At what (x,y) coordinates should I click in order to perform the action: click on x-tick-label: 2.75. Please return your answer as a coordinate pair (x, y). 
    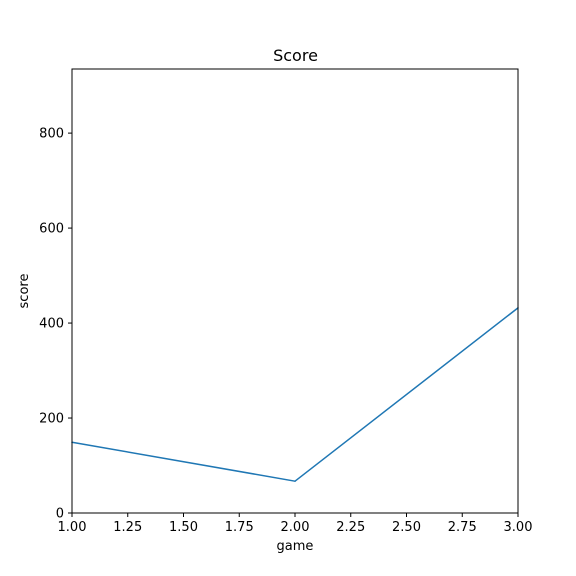
    Looking at the image, I should click on (462, 527).